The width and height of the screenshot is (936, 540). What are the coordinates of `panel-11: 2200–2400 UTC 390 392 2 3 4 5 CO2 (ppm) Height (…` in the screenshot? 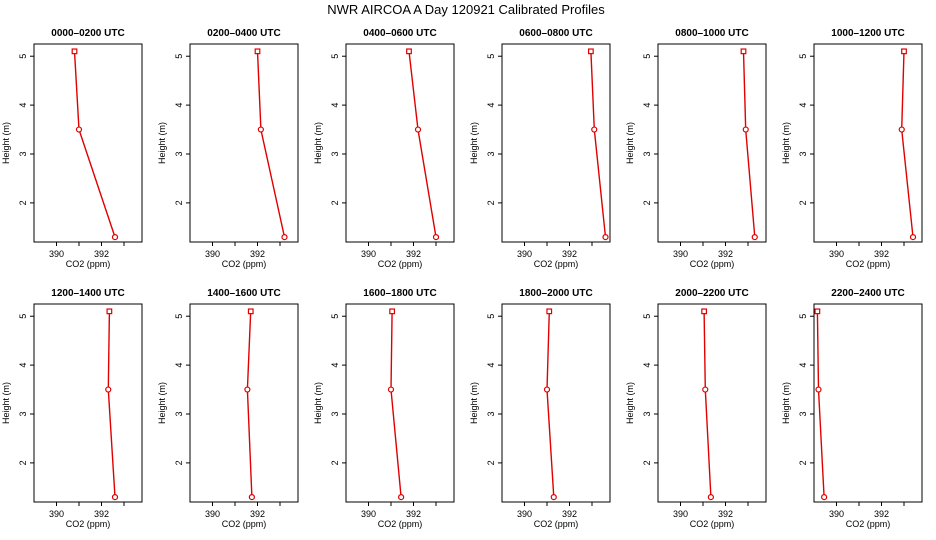 It's located at (852, 408).